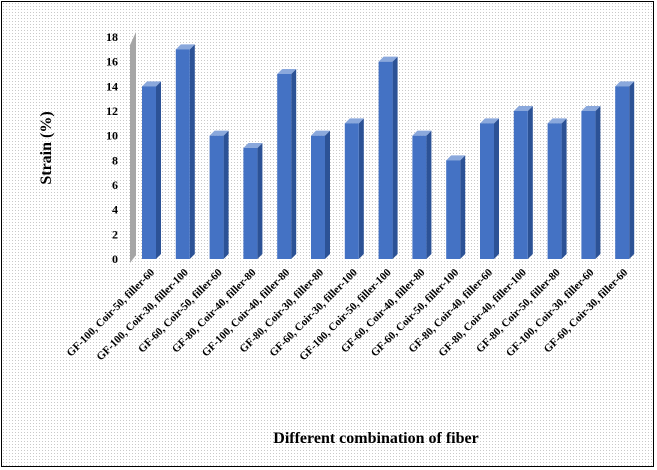 The image size is (657, 470). I want to click on y-axis-ticks: 0 2 4 6 8 10 12 14 16 18, so click(112, 148).